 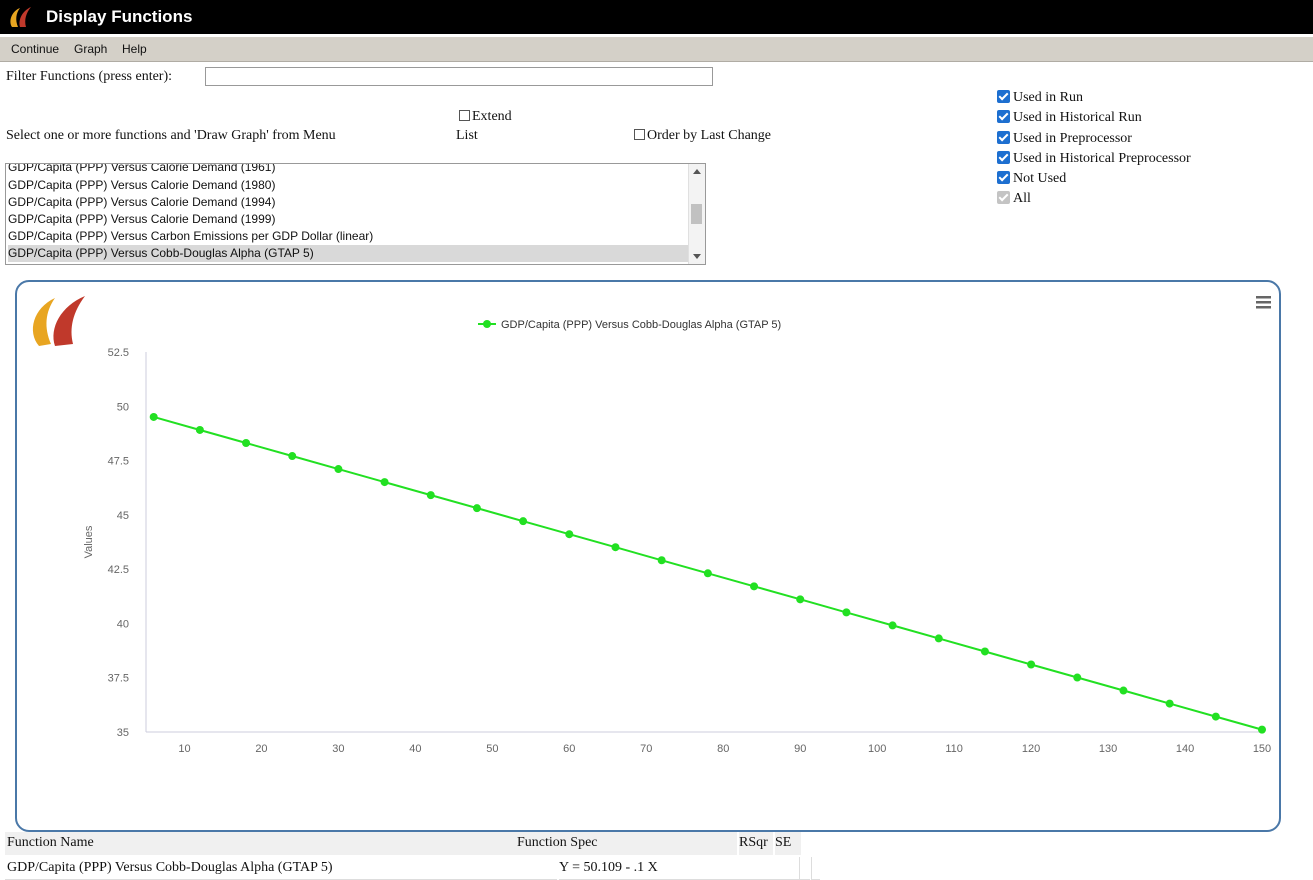 I want to click on filter-label-text: Used in Run, so click(x=1048, y=97).